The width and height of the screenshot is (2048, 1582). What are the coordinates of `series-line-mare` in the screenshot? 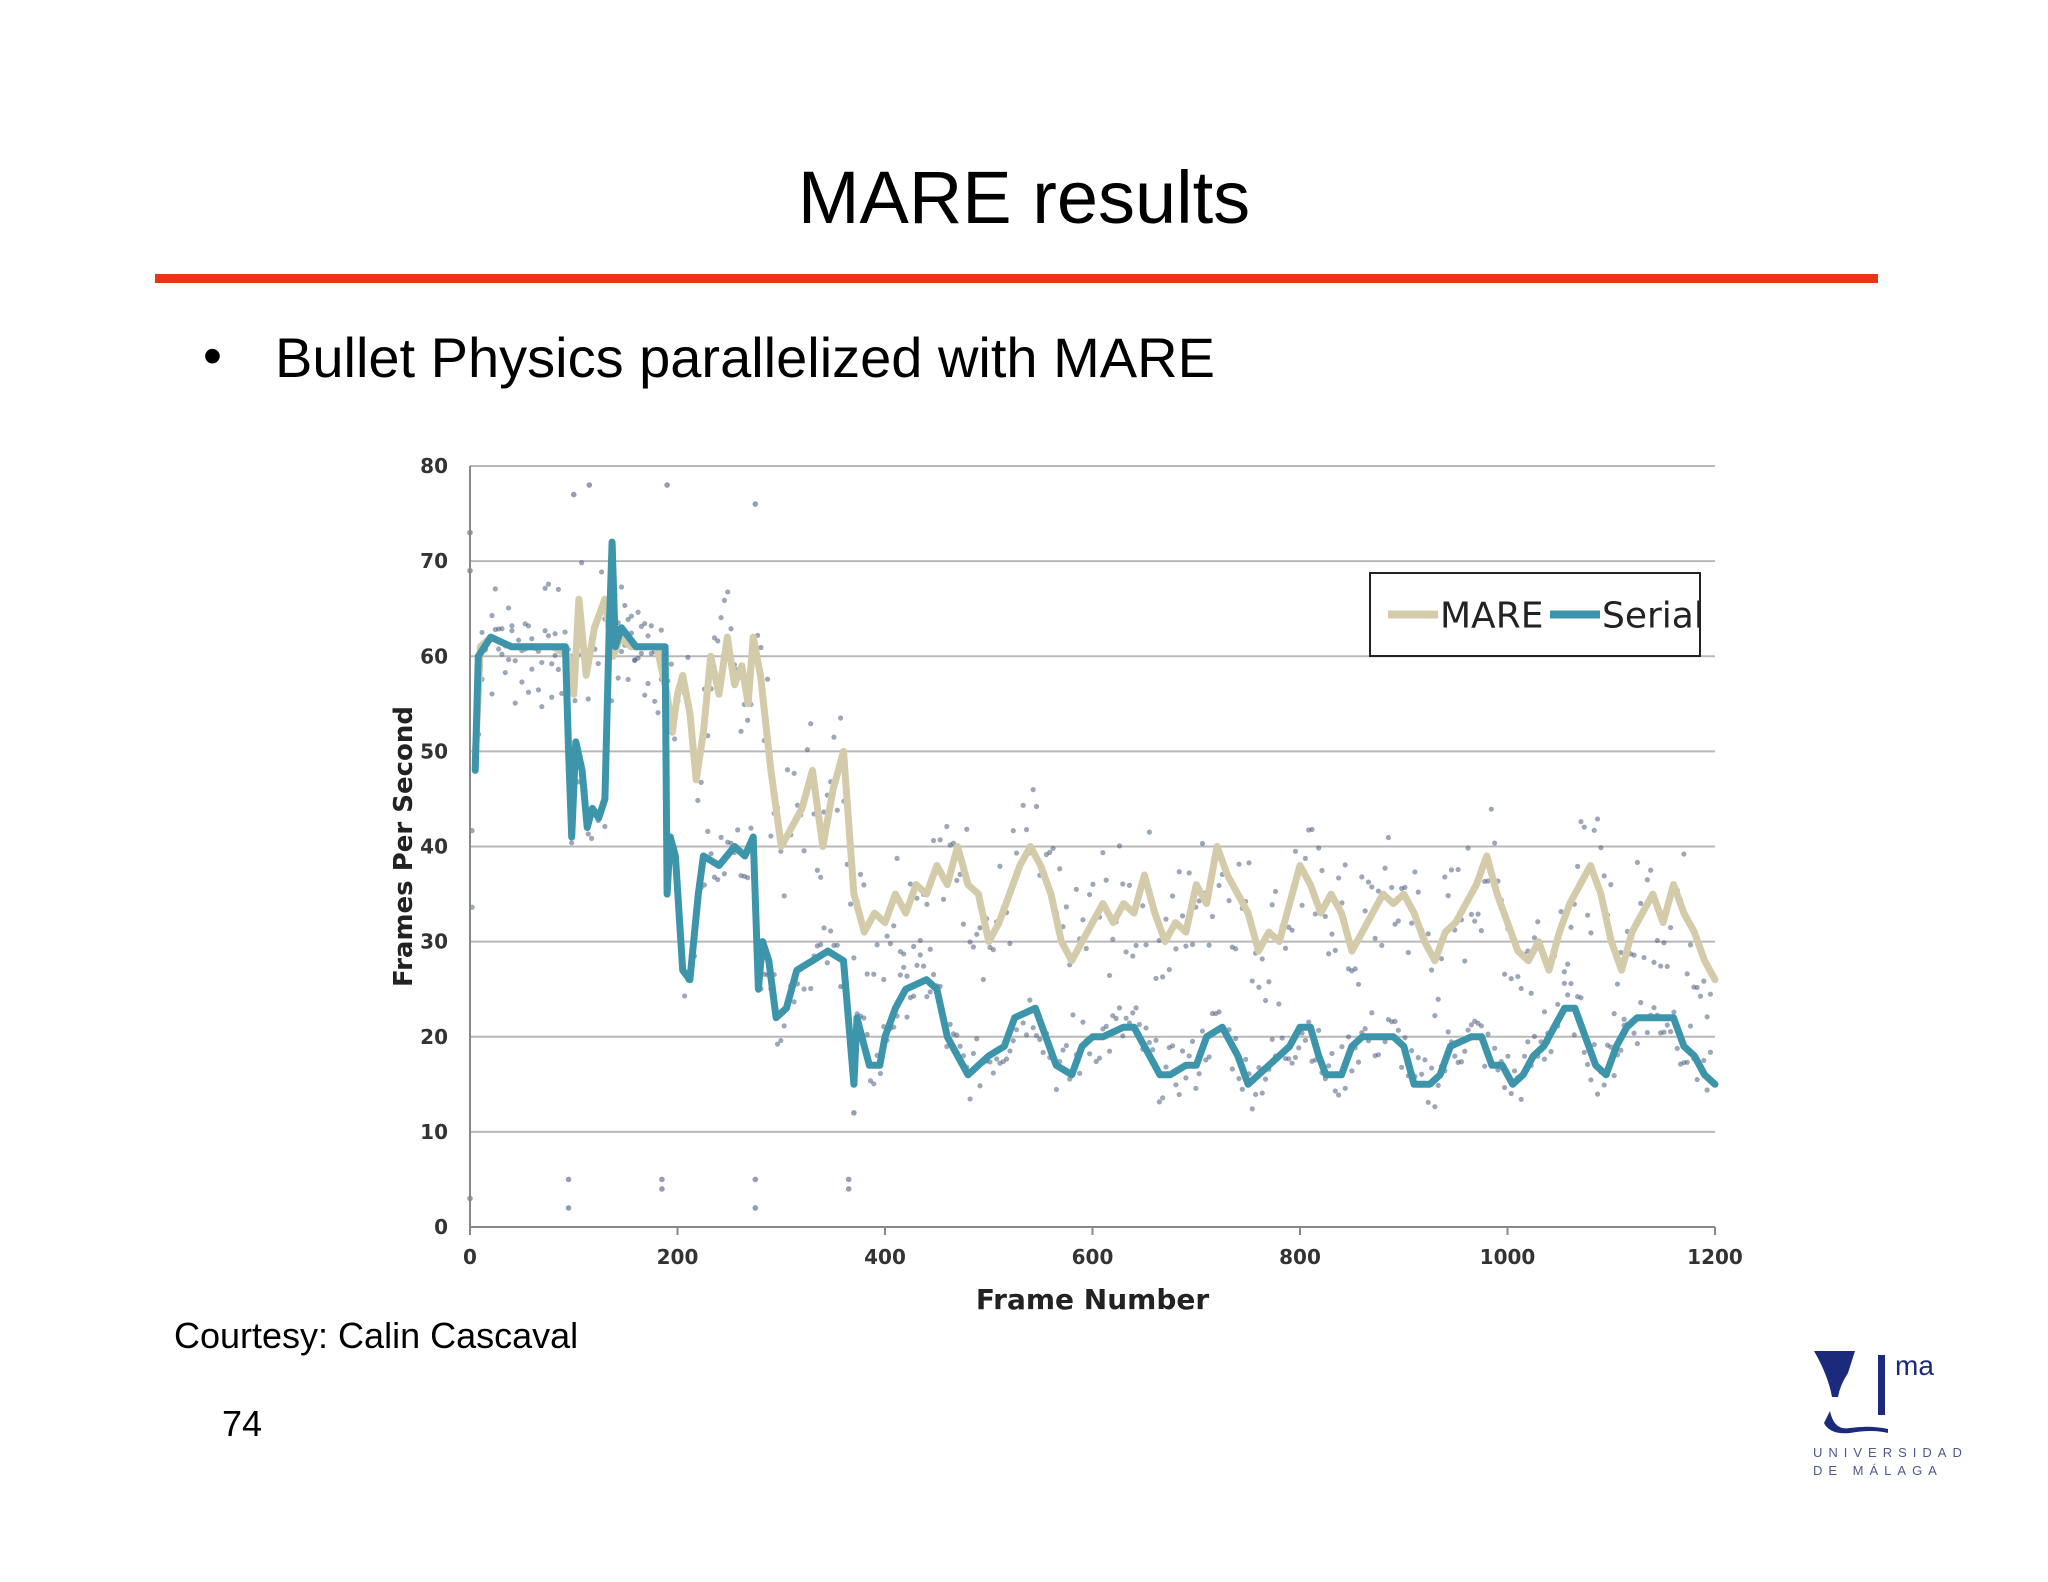 It's located at (1095, 789).